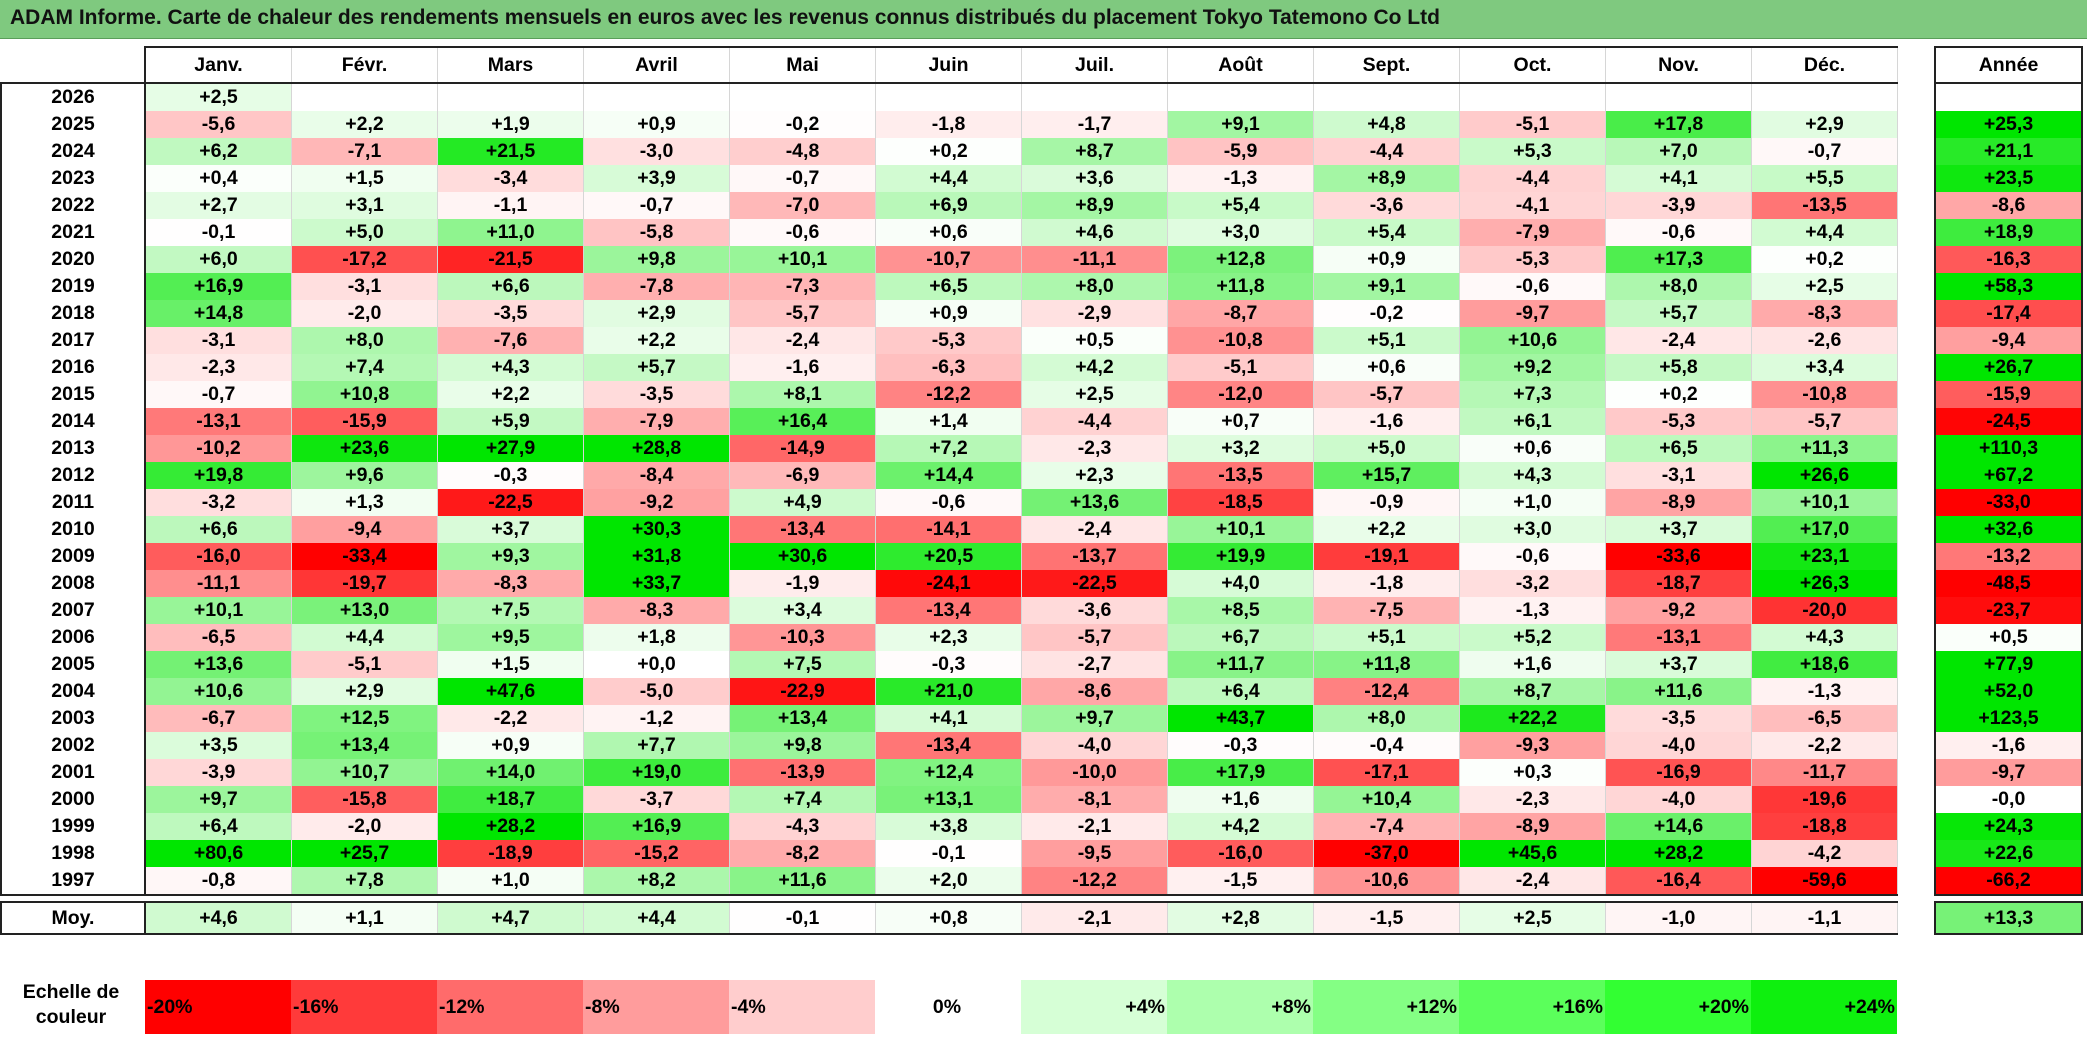 Image resolution: width=2087 pixels, height=1037 pixels. What do you see at coordinates (2008, 853) in the screenshot?
I see `annual-cell: +22,6` at bounding box center [2008, 853].